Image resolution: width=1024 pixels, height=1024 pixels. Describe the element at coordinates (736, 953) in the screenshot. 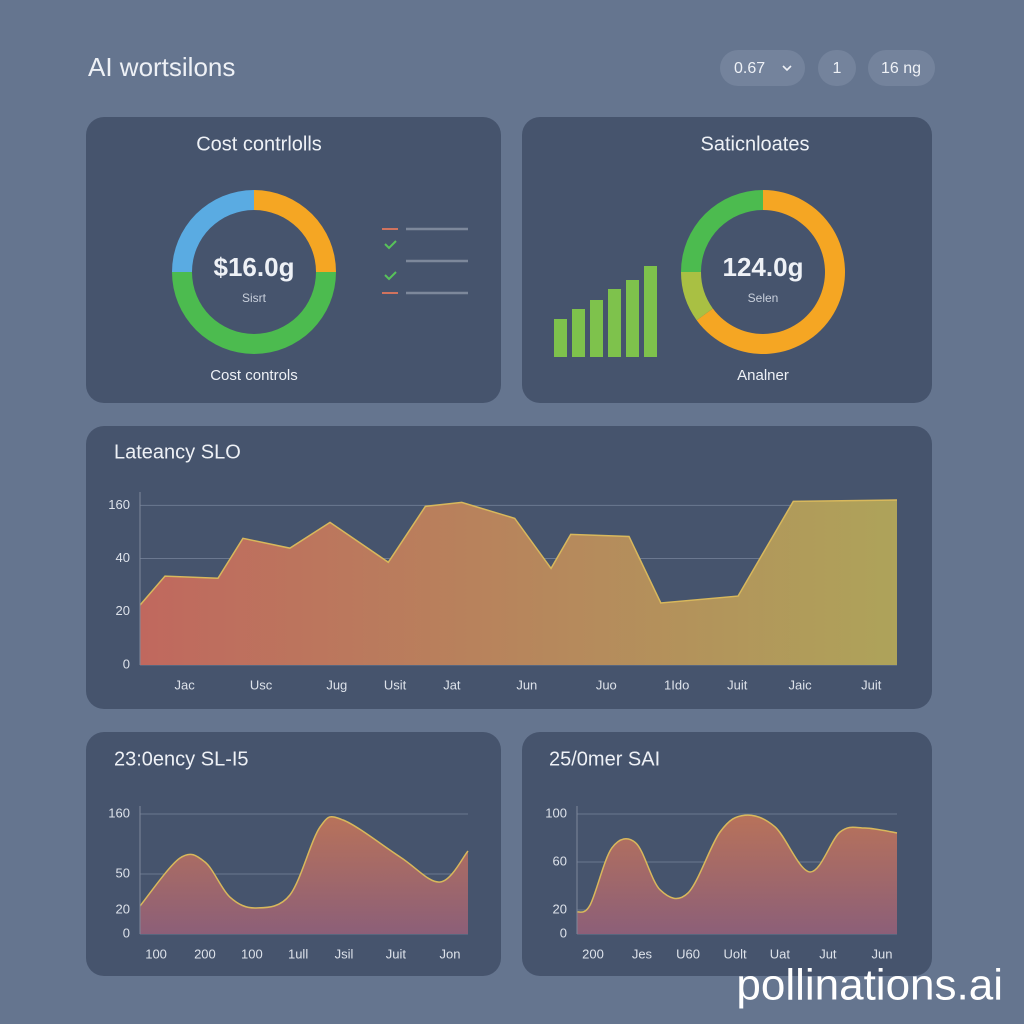

I see `x-tick-label: Uolt` at that location.